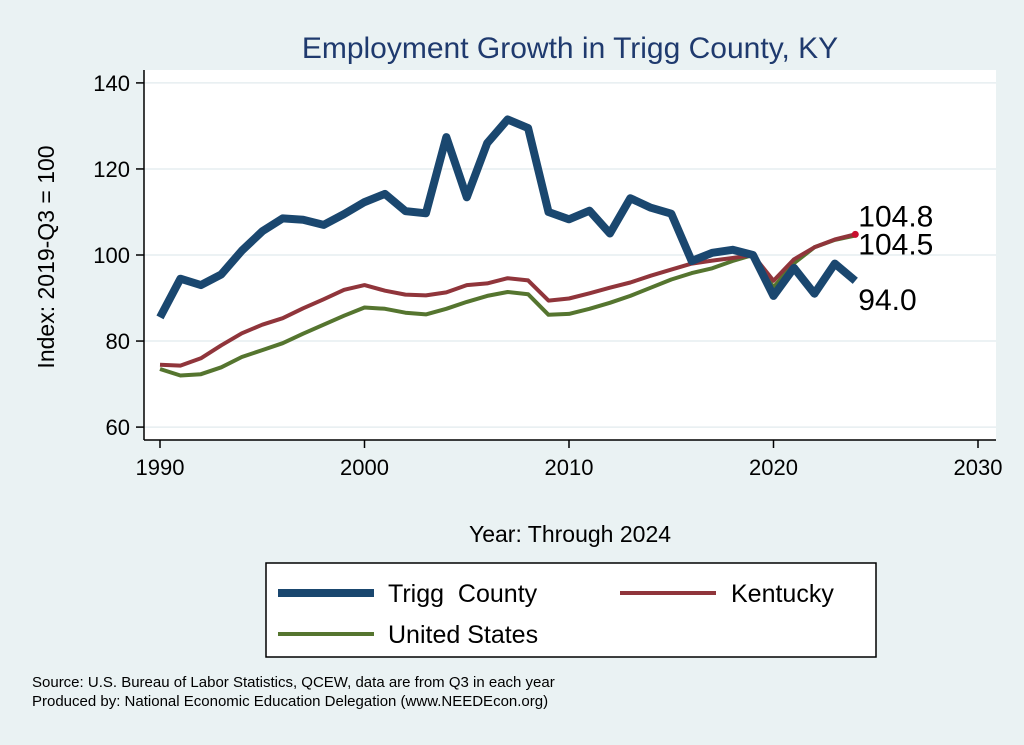 The width and height of the screenshot is (1024, 745). What do you see at coordinates (895, 216) in the screenshot?
I see `end-label-kentucky: 104.8` at bounding box center [895, 216].